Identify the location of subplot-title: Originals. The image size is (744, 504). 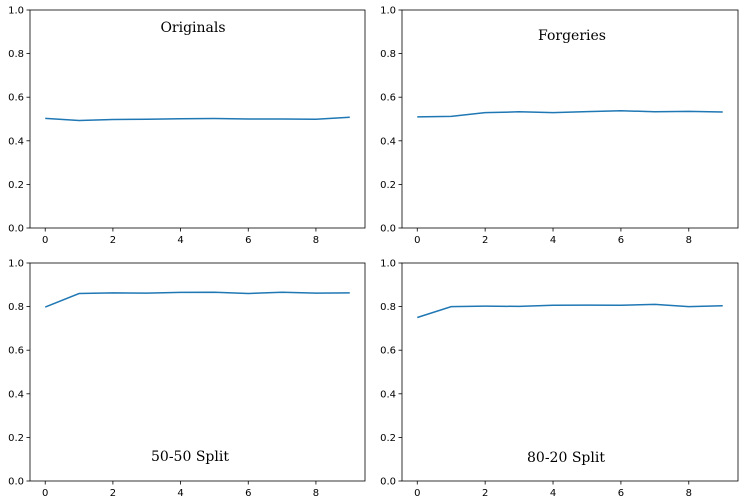
(192, 28).